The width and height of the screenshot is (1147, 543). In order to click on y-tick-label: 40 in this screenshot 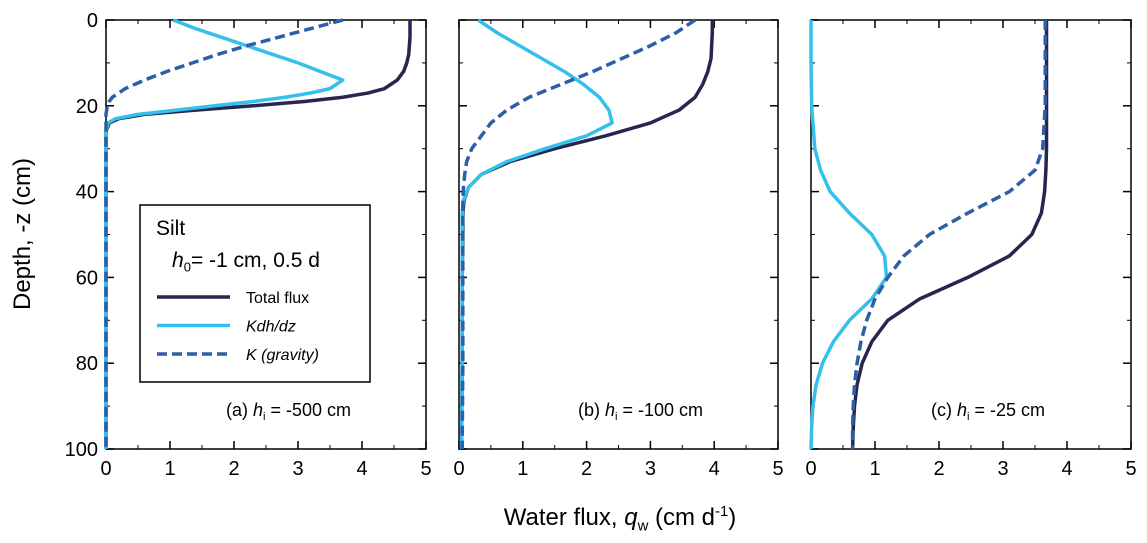, I will do `click(87, 193)`.